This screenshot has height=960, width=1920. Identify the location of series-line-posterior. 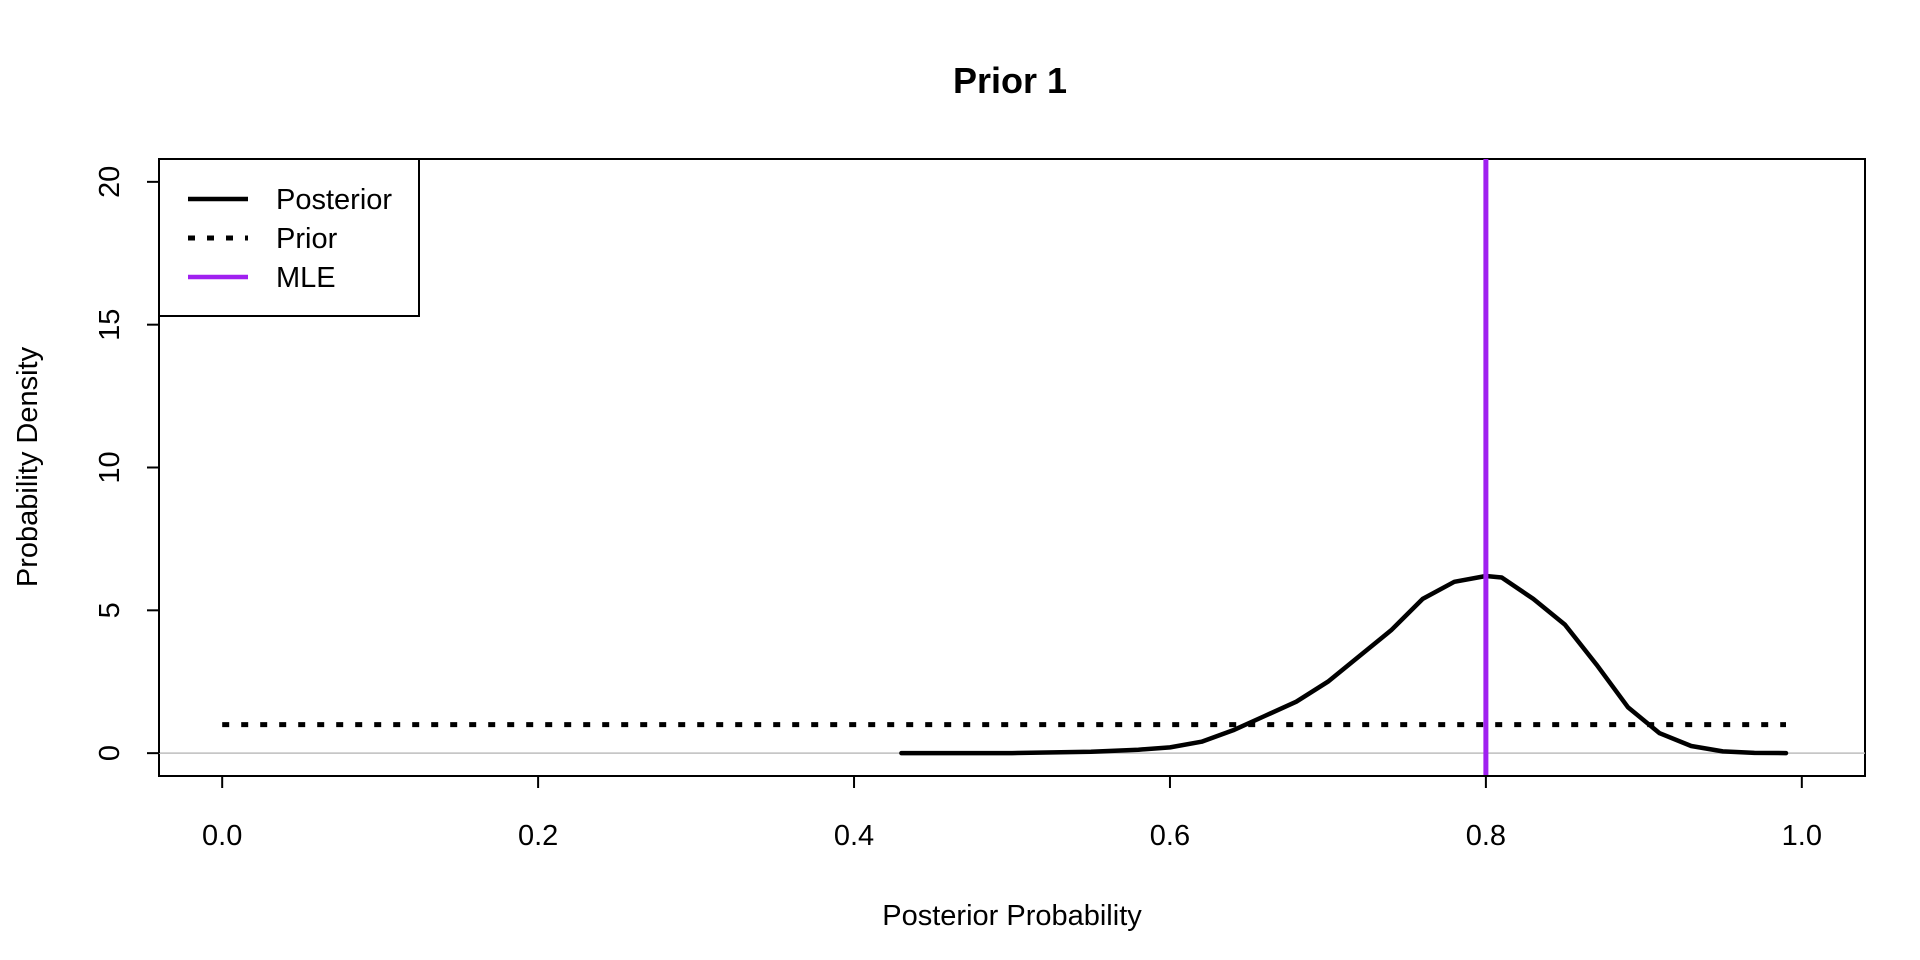
(1344, 664).